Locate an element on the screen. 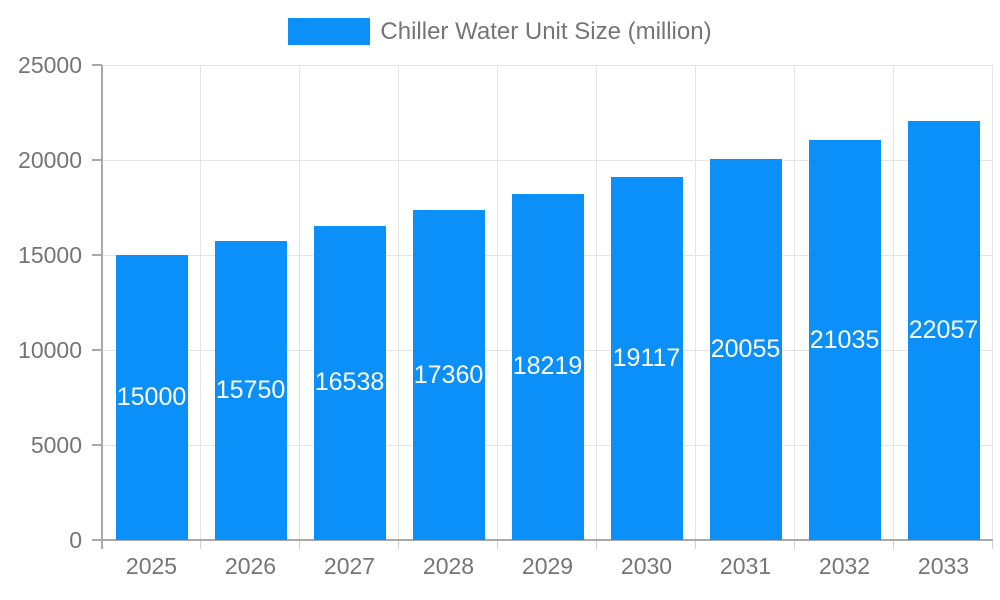 This screenshot has width=1000, height=600. x-tick-label: 2029 is located at coordinates (547, 566).